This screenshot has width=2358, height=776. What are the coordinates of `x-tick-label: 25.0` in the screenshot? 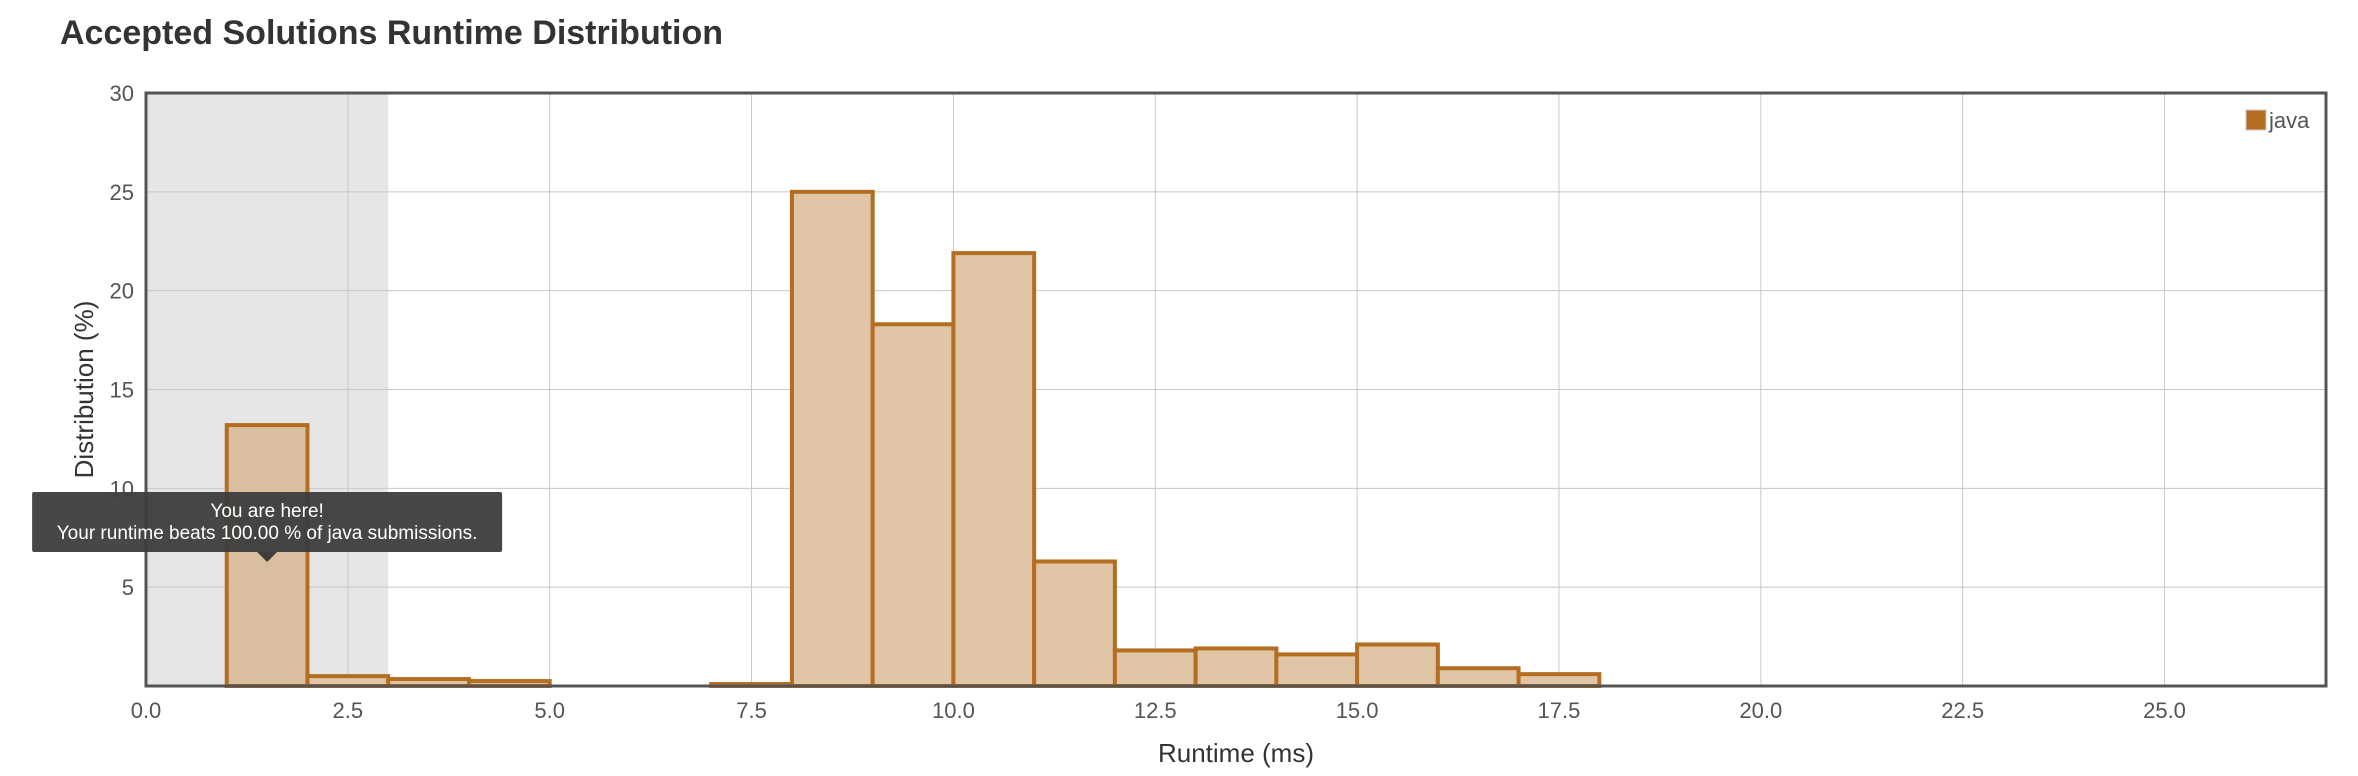 It's located at (2164, 710).